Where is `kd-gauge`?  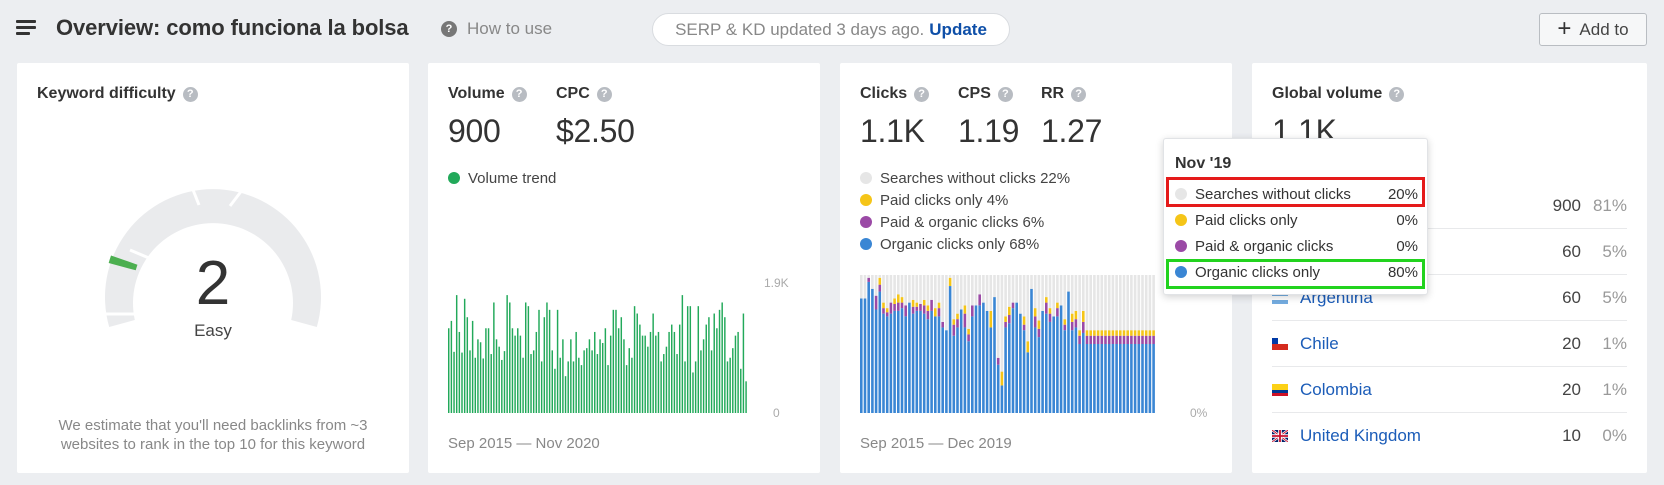 kd-gauge is located at coordinates (213, 251).